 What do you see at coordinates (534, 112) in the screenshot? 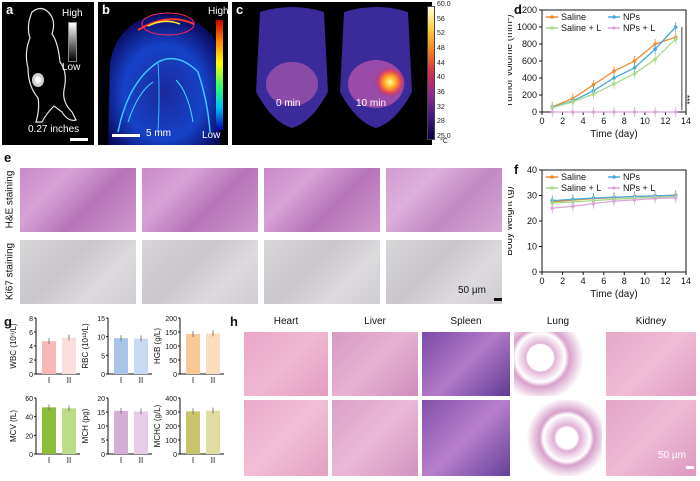
I see `d-ytick-label-0: 0` at bounding box center [534, 112].